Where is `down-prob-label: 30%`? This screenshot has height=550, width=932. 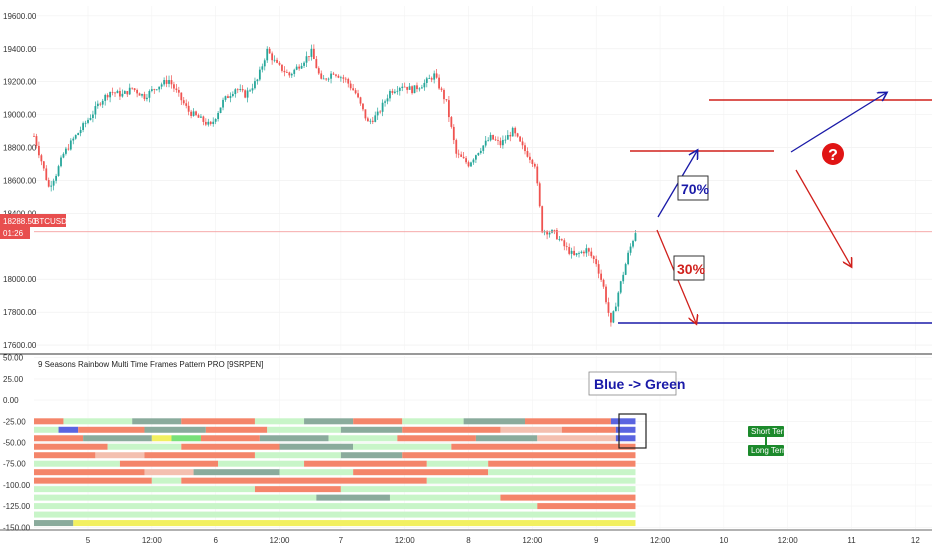
down-prob-label: 30% is located at coordinates (691, 269).